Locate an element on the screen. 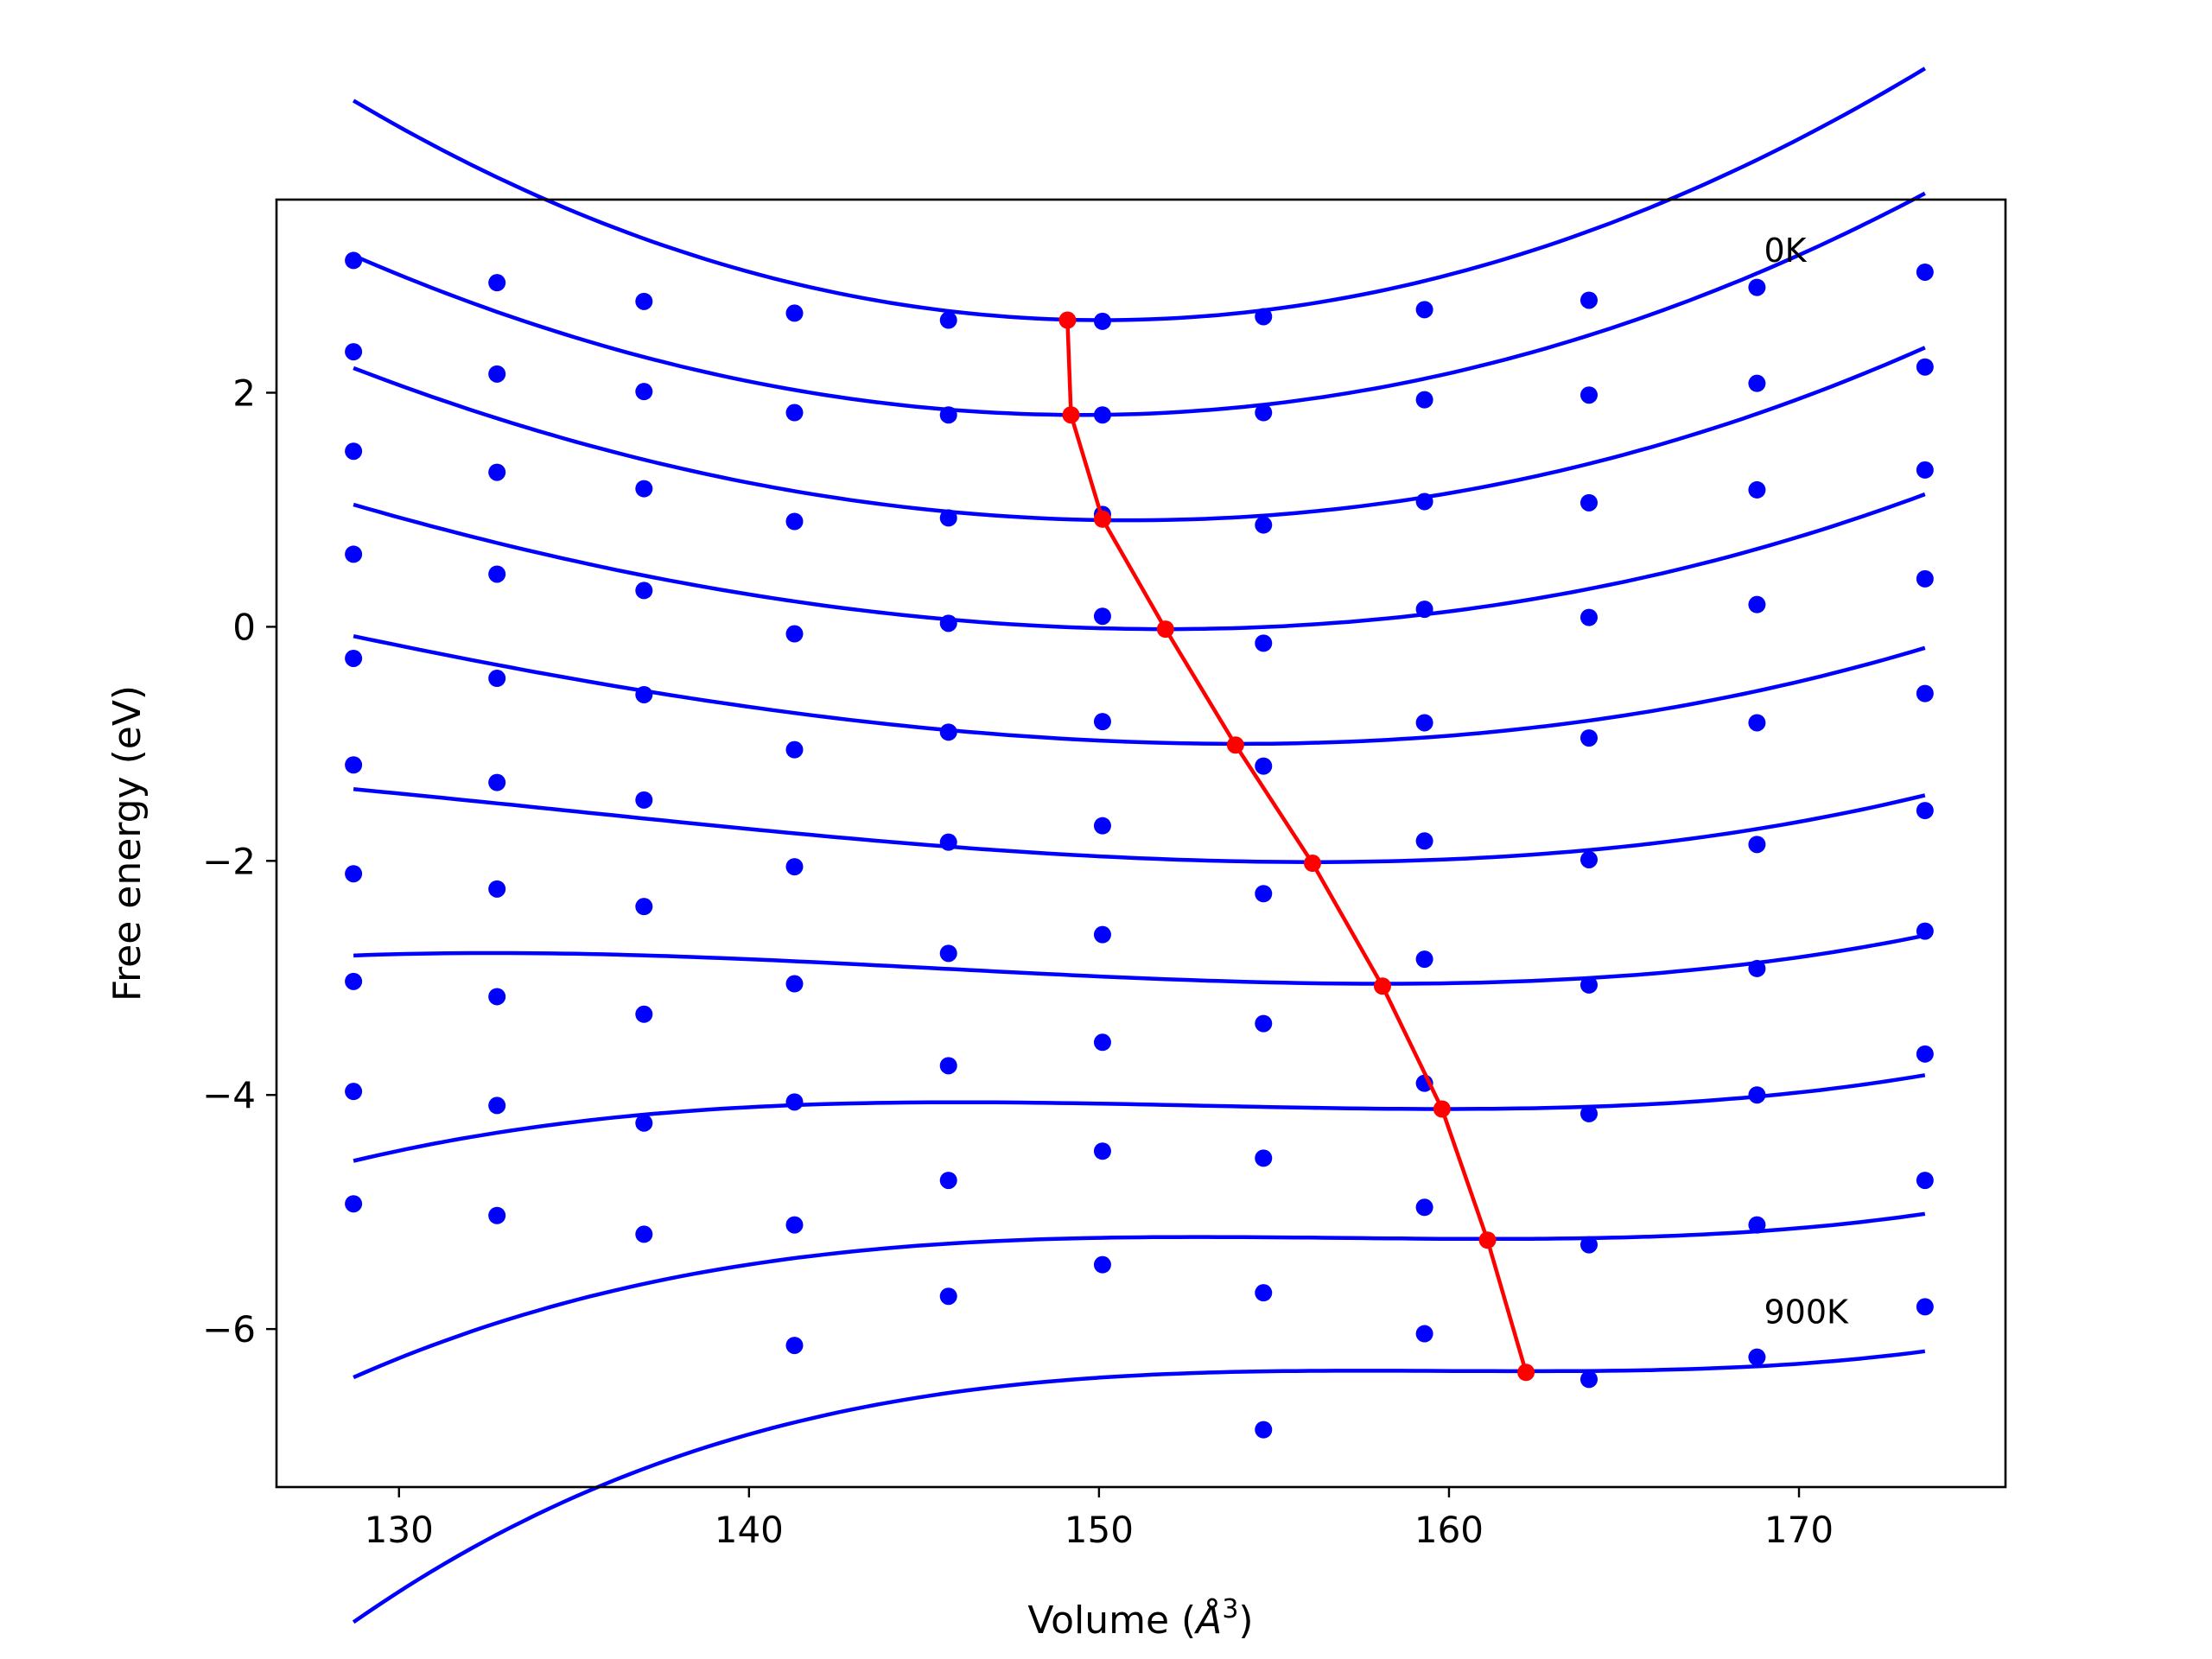 This screenshot has height=1659, width=2212. minimum-path-line is located at coordinates (1297, 846).